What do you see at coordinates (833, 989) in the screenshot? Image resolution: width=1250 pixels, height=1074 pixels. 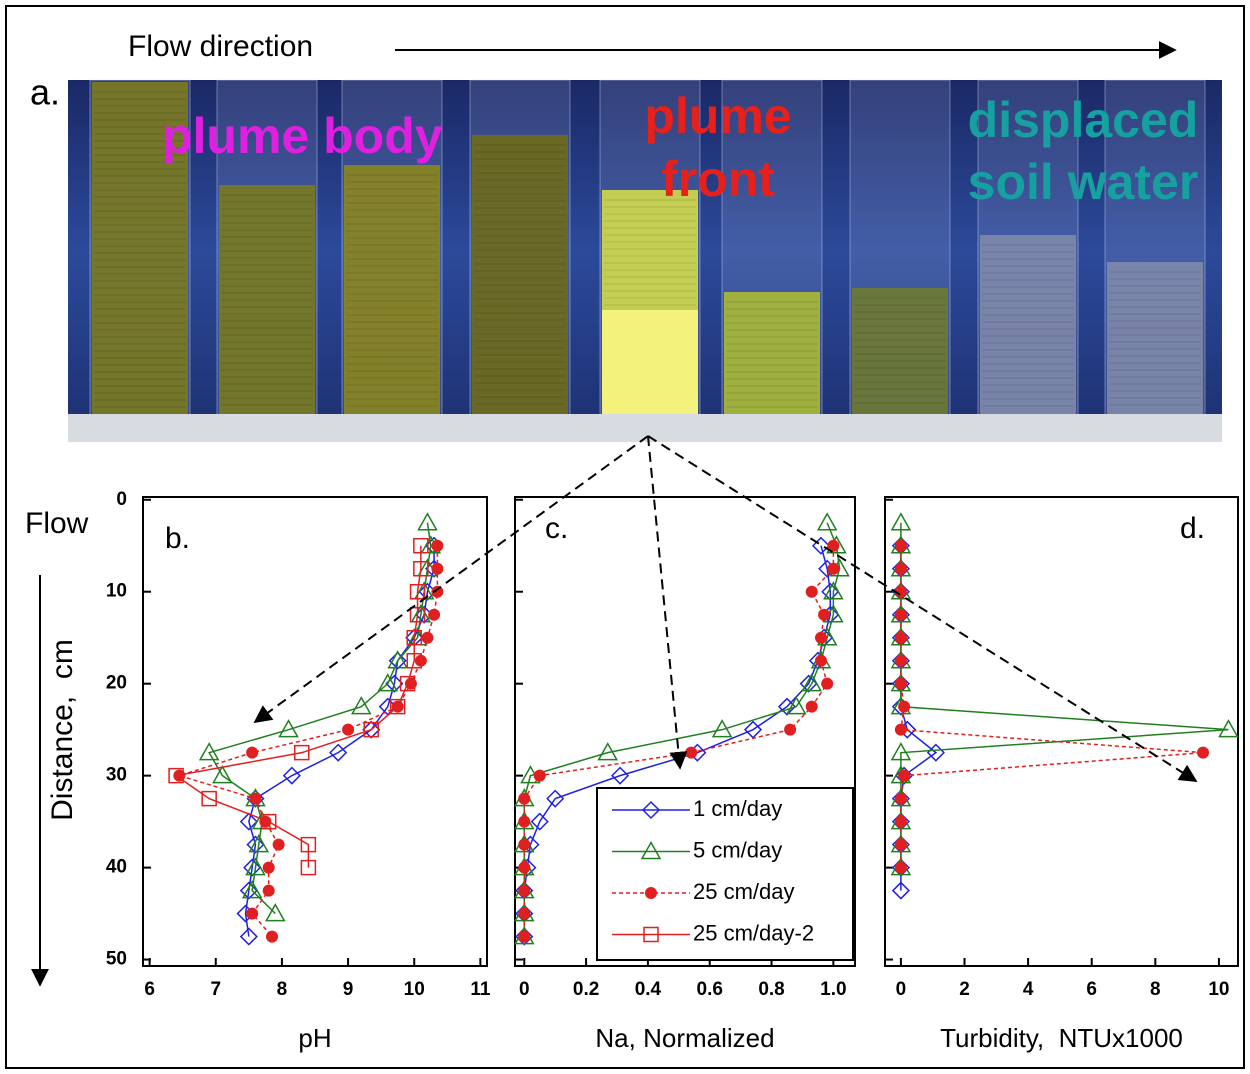 I see `x-tick-label: 1.0` at bounding box center [833, 989].